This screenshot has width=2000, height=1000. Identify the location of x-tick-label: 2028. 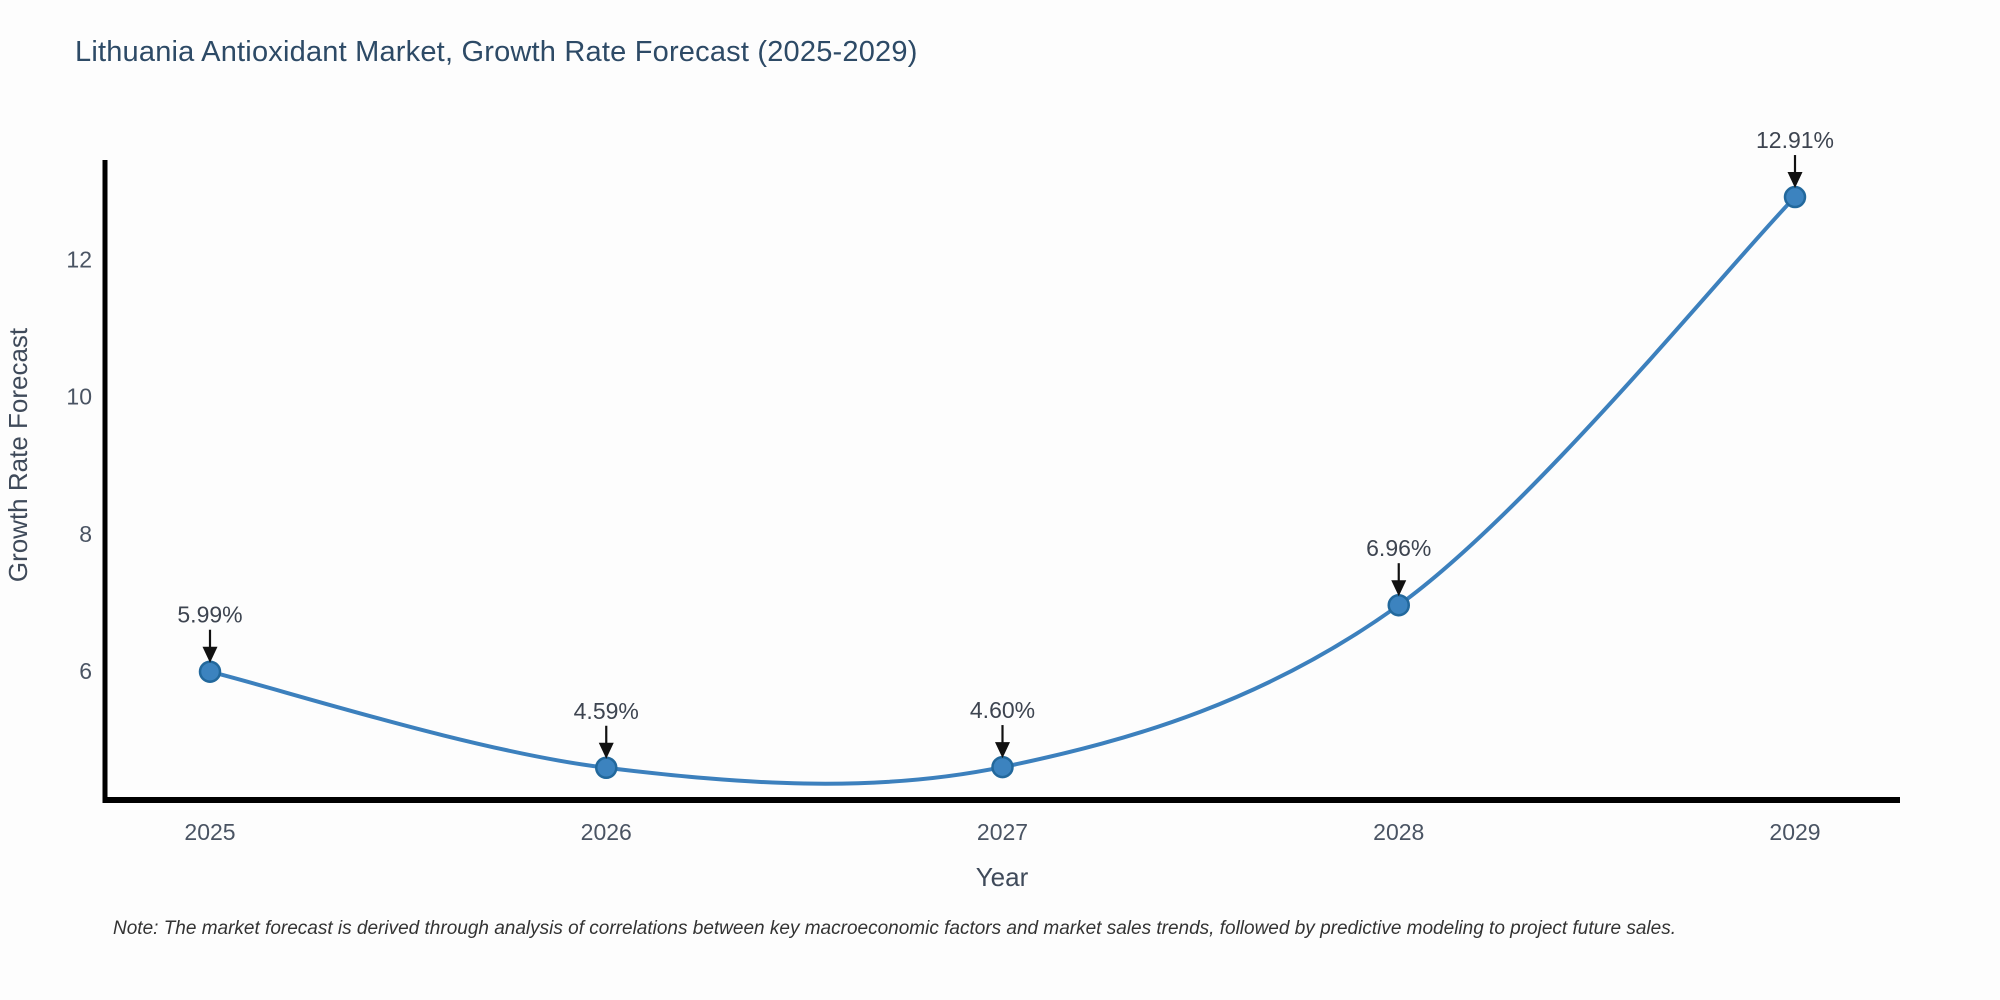
(1398, 832).